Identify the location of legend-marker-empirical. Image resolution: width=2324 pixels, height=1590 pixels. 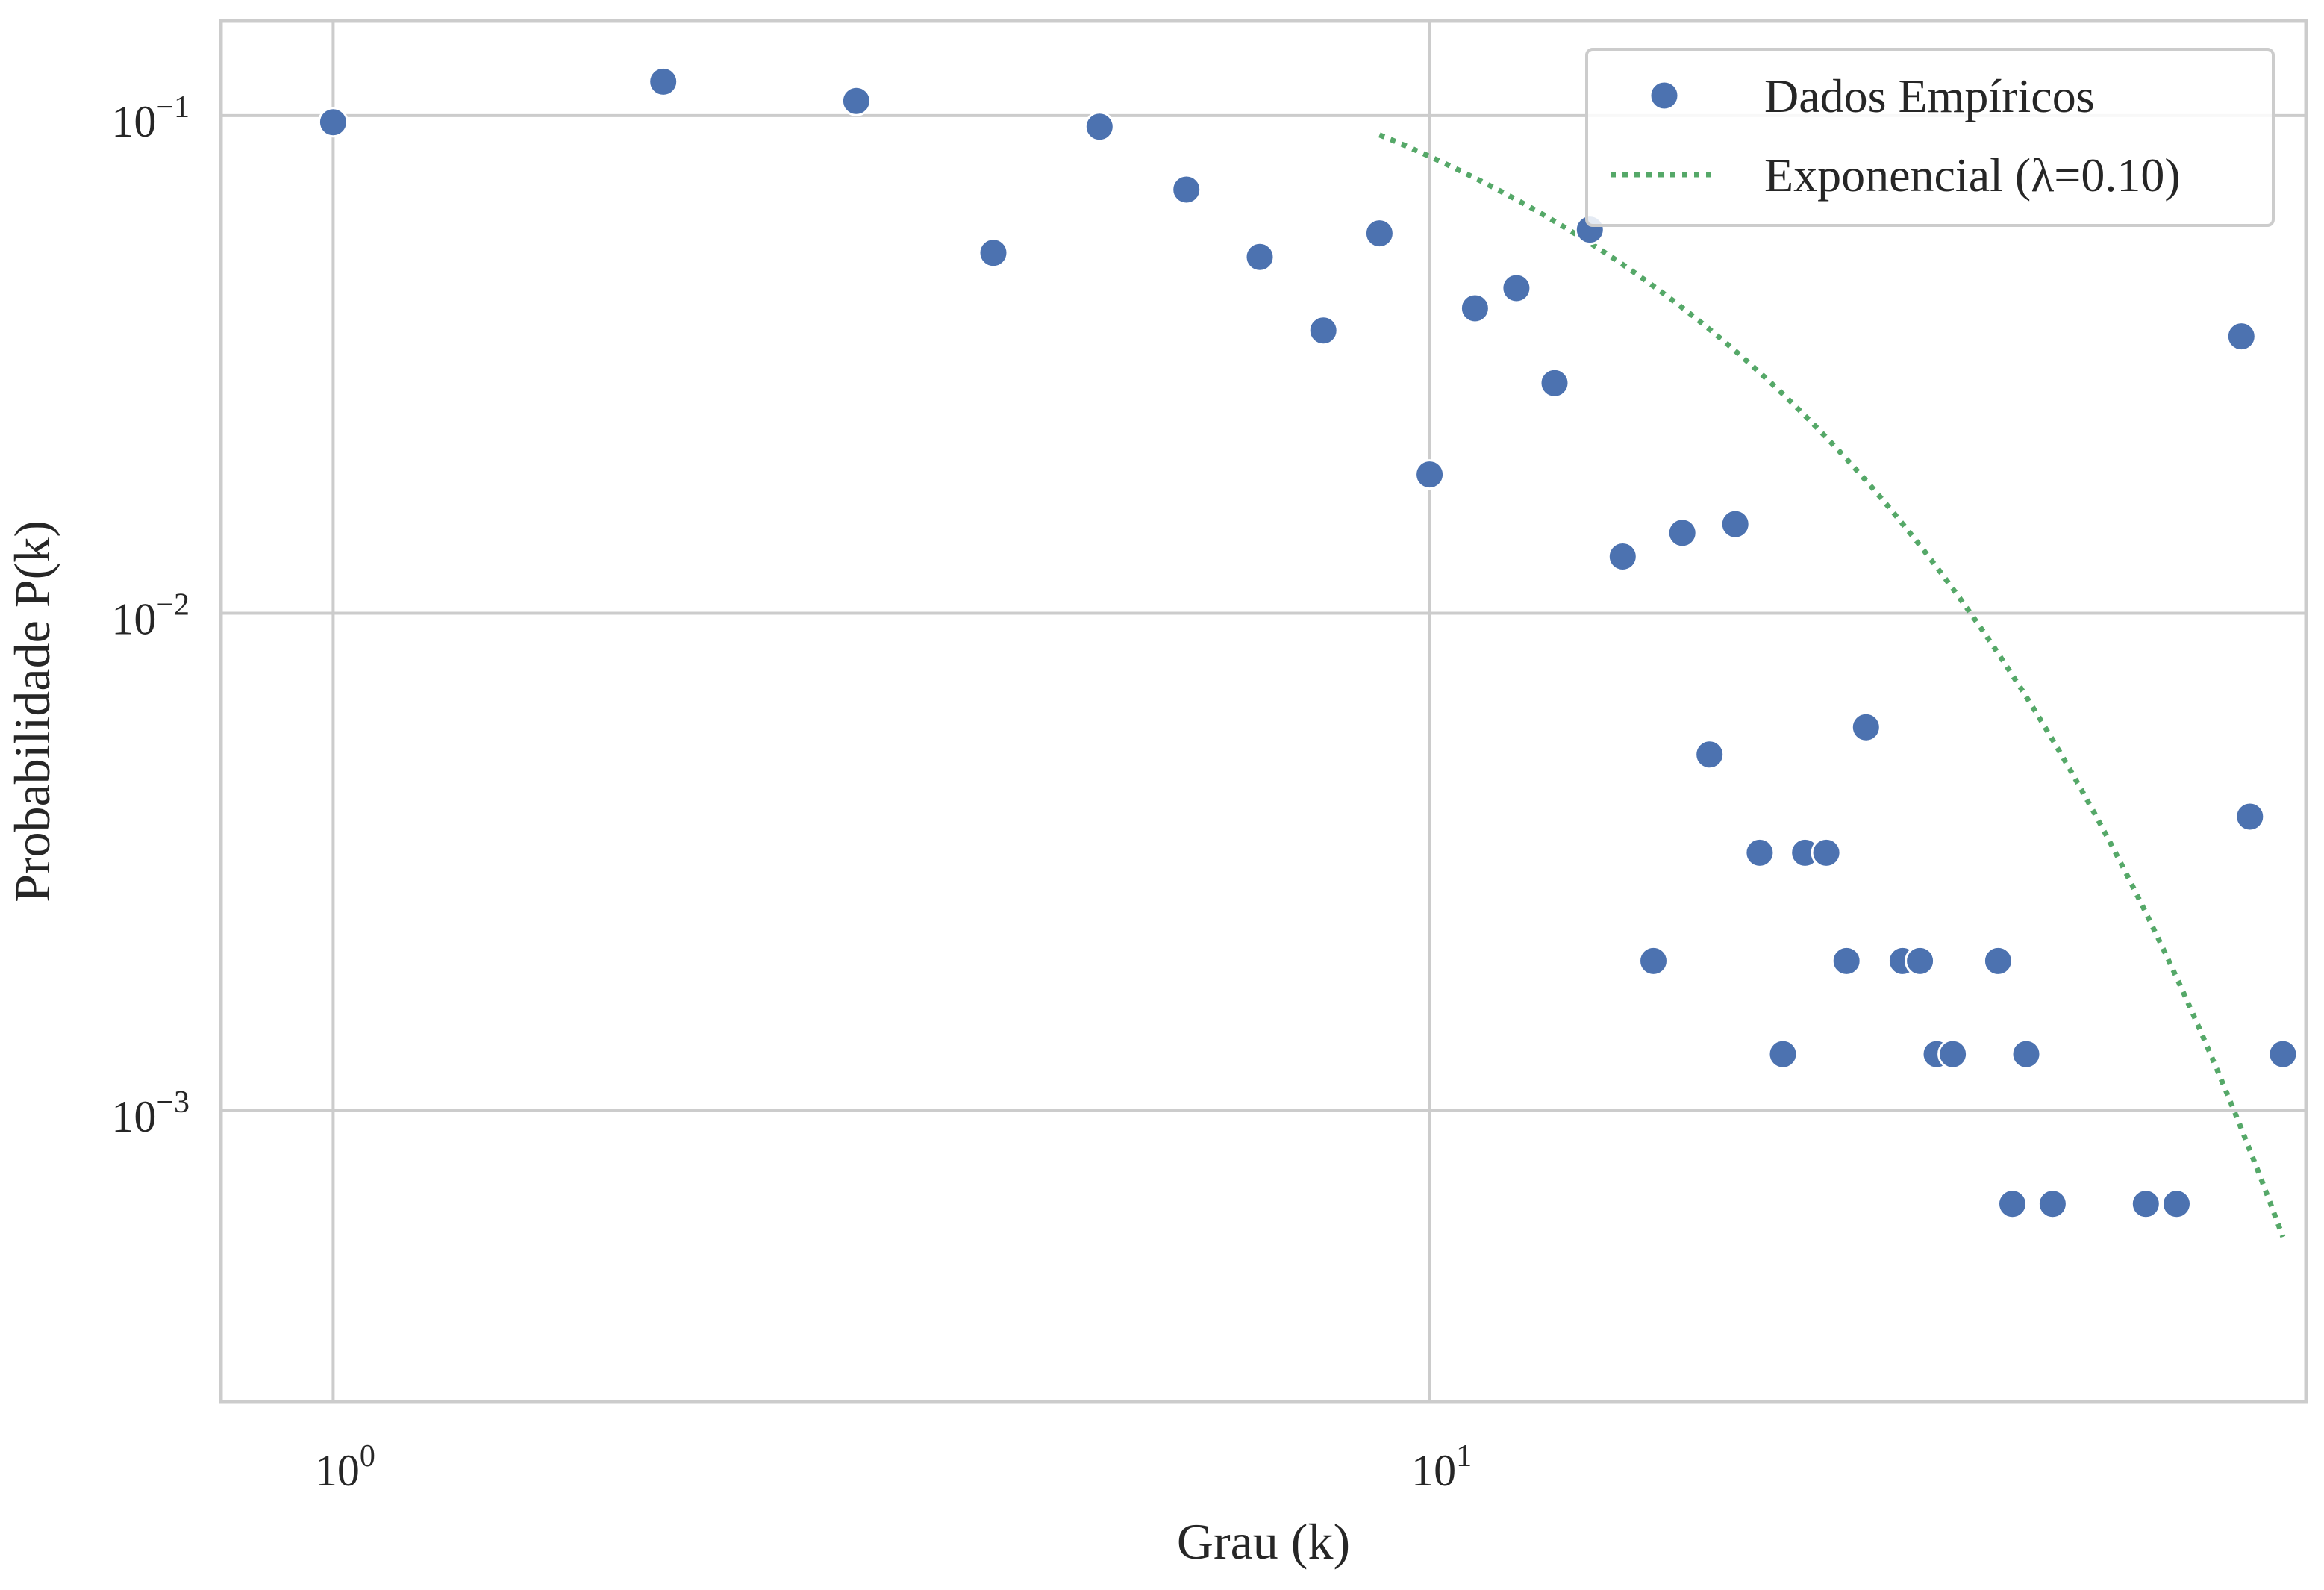
(1664, 95).